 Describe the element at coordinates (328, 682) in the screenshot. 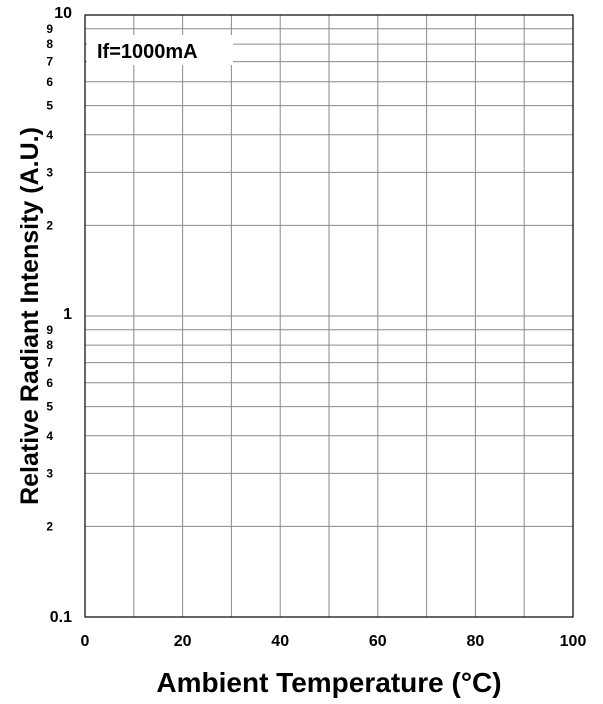

I see `x-axis-title: Ambient Temperature (°C)` at that location.